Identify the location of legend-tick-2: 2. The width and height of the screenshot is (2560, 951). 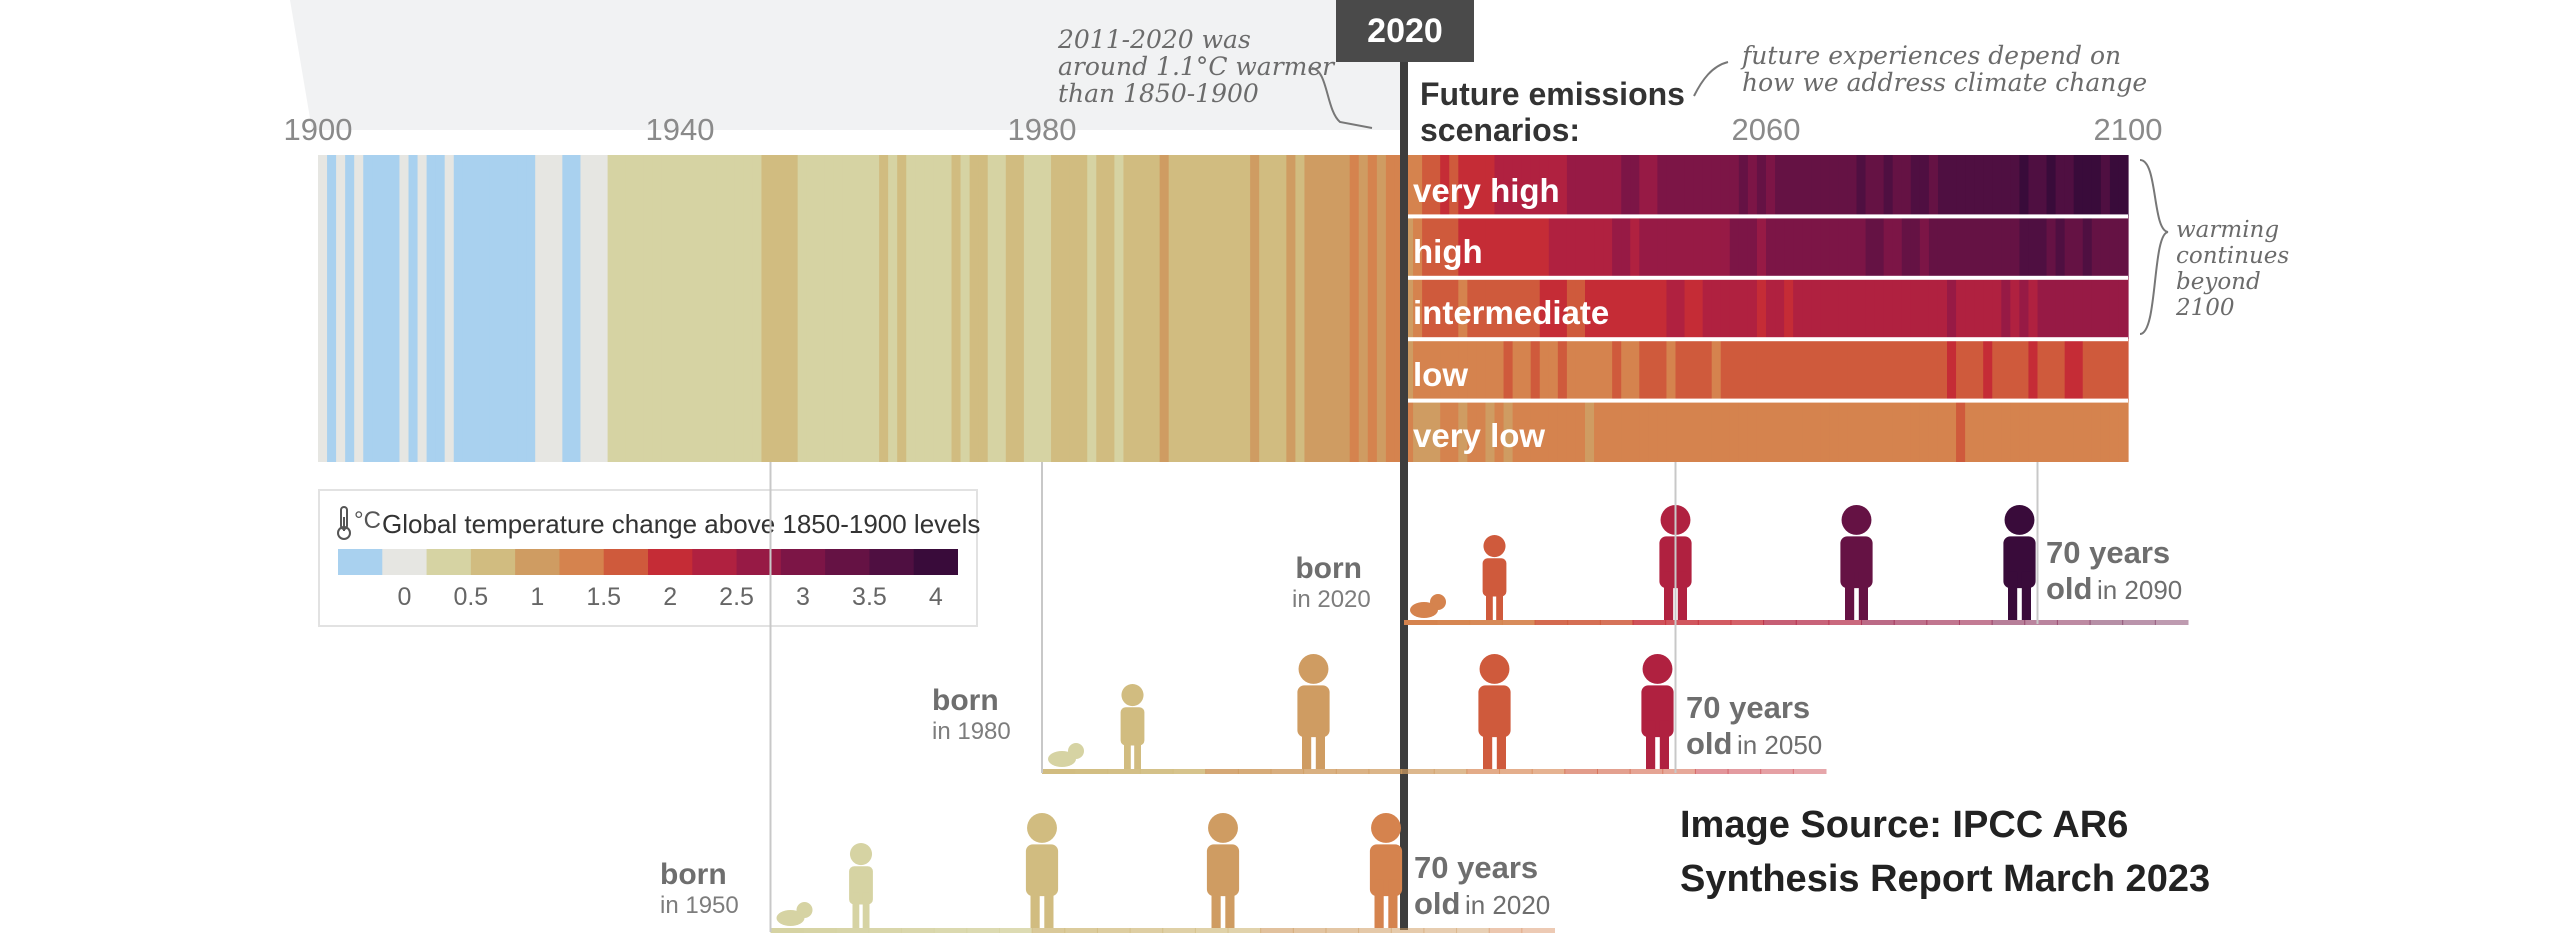
(670, 597).